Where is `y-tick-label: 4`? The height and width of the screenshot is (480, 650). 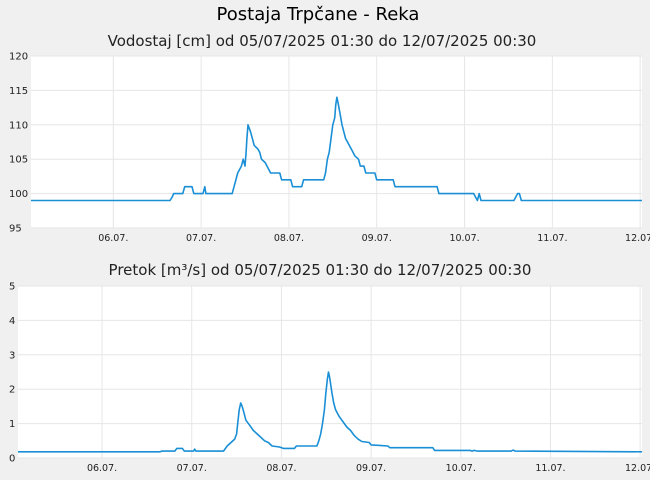
y-tick-label: 4 is located at coordinates (12, 321).